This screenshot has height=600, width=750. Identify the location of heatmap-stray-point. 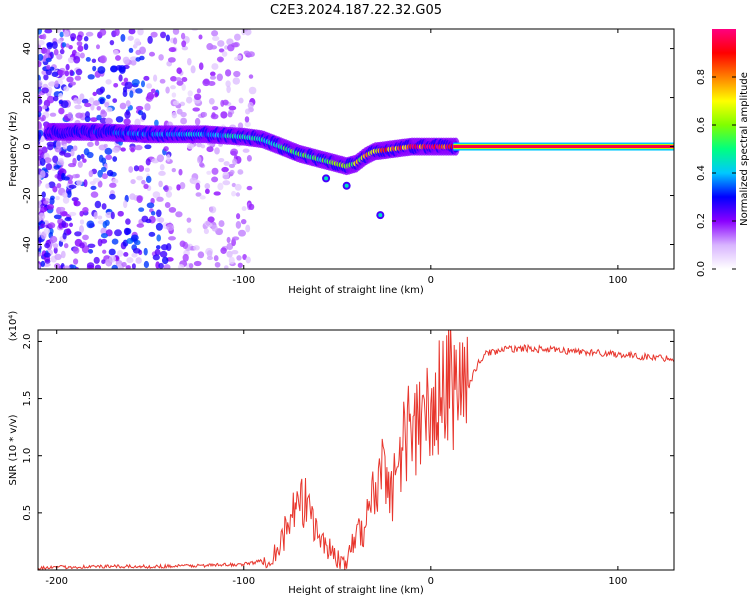
(346, 185).